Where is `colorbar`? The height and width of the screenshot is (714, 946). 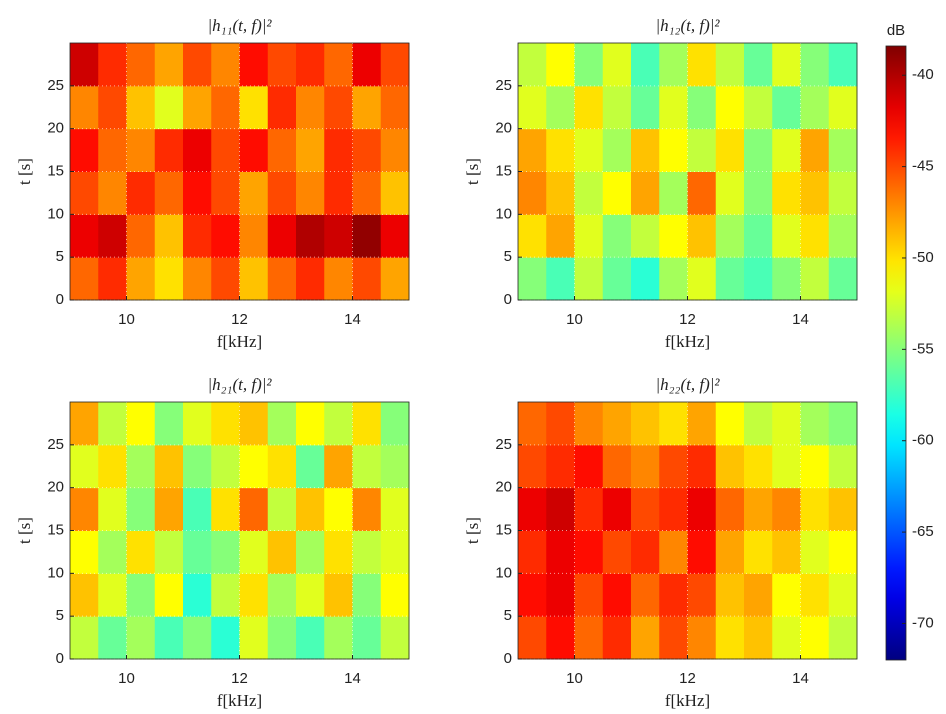 colorbar is located at coordinates (896, 353).